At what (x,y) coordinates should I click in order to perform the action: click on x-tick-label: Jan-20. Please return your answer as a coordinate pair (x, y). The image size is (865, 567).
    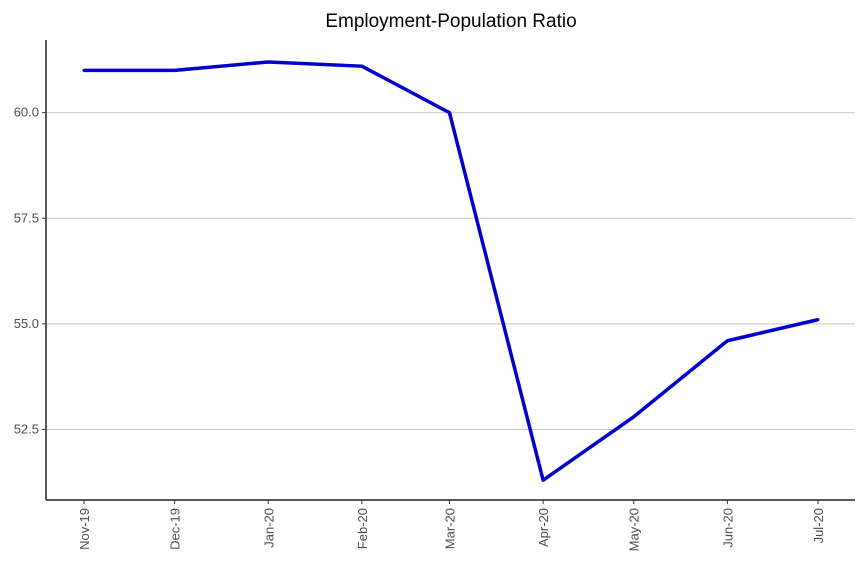
    Looking at the image, I should click on (268, 528).